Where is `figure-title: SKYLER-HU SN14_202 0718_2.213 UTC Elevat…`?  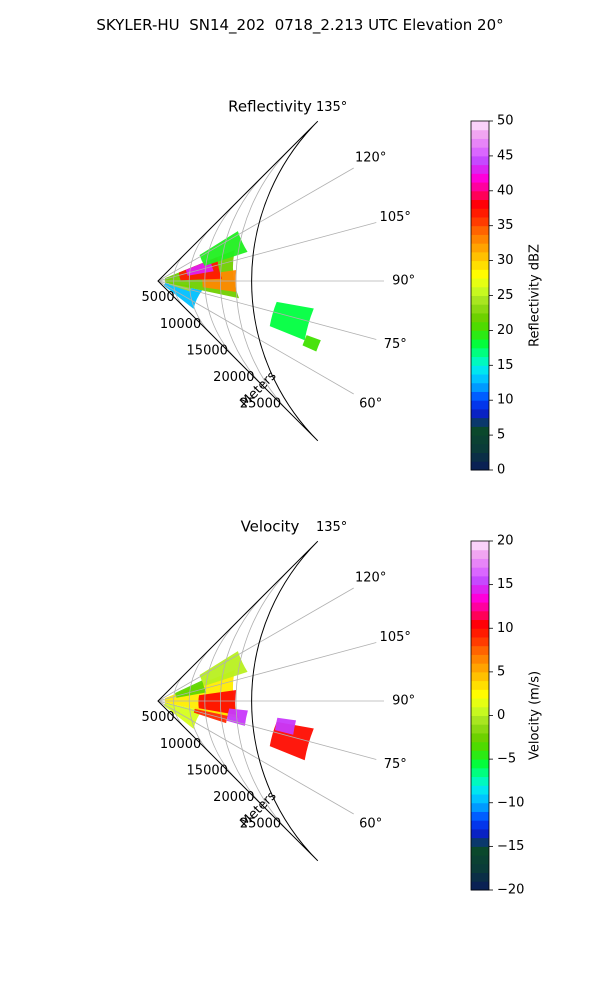
figure-title: SKYLER-HU SN14_202 0718_2.213 UTC Elevat… is located at coordinates (300, 25).